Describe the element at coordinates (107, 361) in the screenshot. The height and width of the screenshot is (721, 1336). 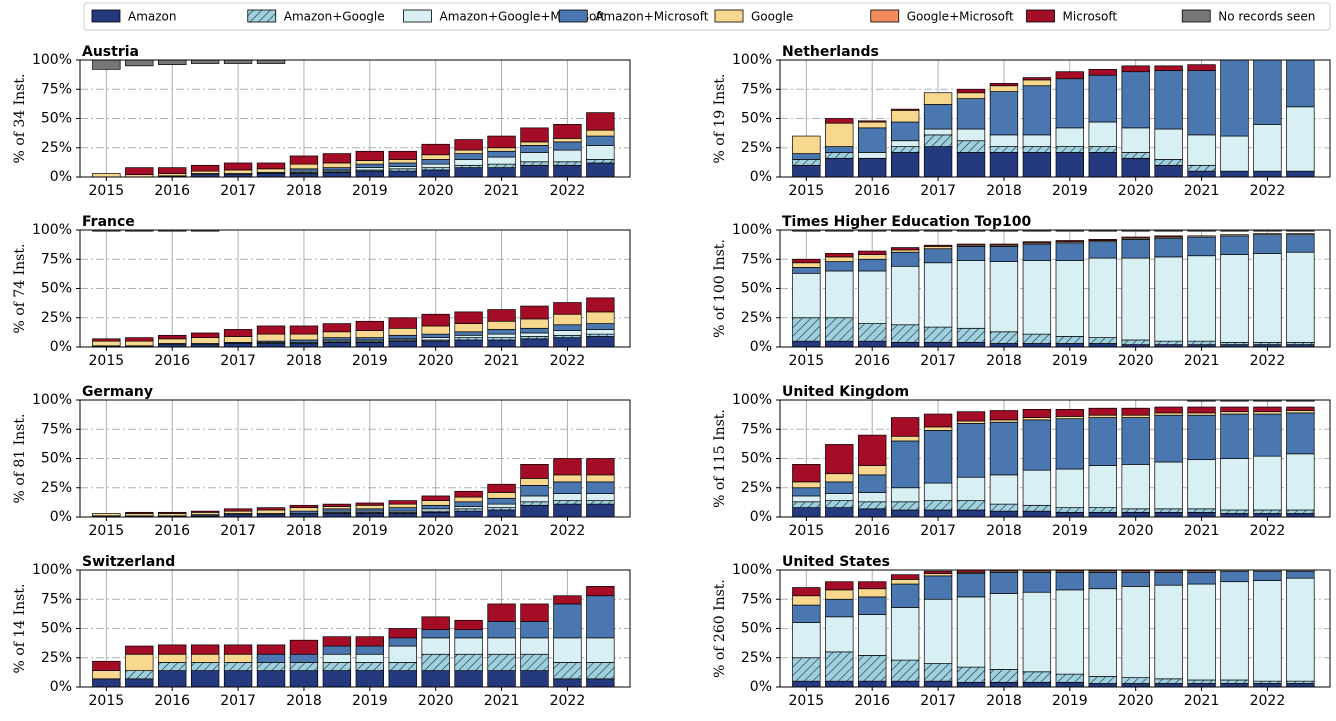
I see `x-tick-label: 2015` at that location.